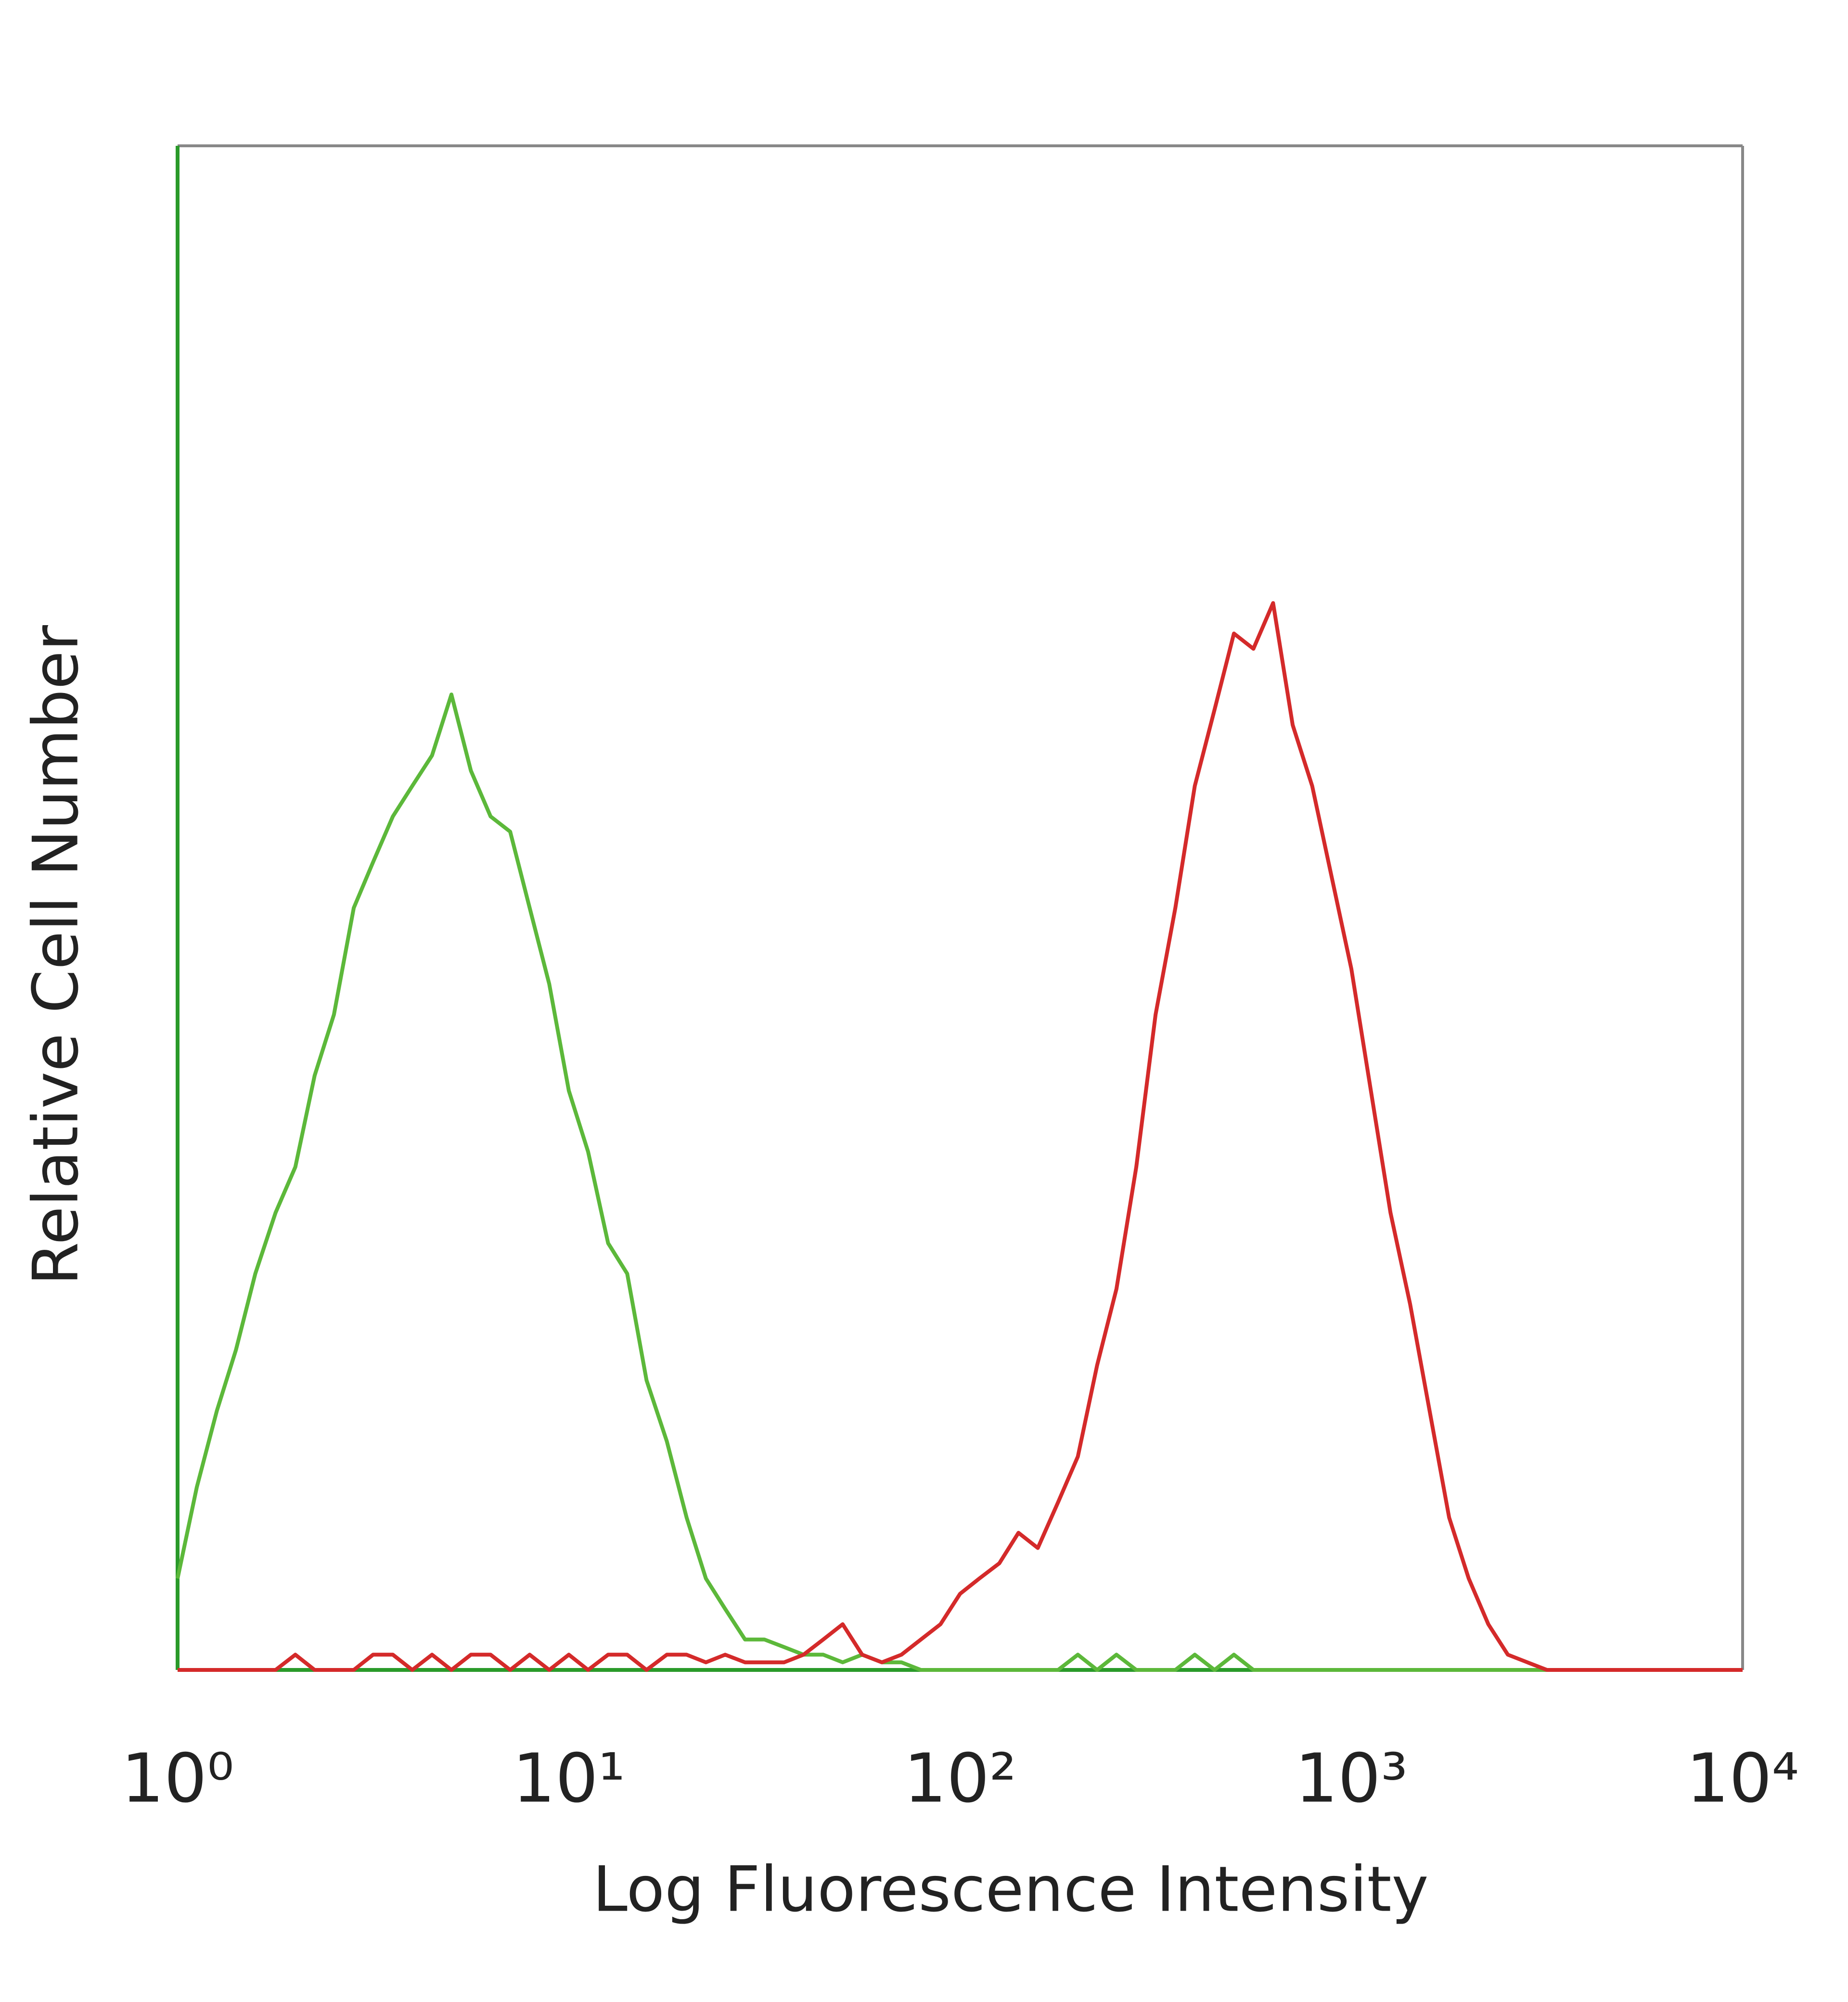 This screenshot has height=2002, width=1848. I want to click on x-tick-label: 10², so click(960, 1779).